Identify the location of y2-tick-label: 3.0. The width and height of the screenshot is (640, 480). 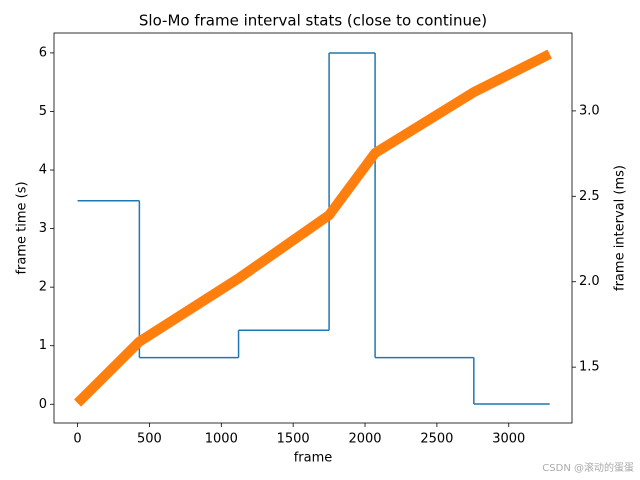
(589, 110).